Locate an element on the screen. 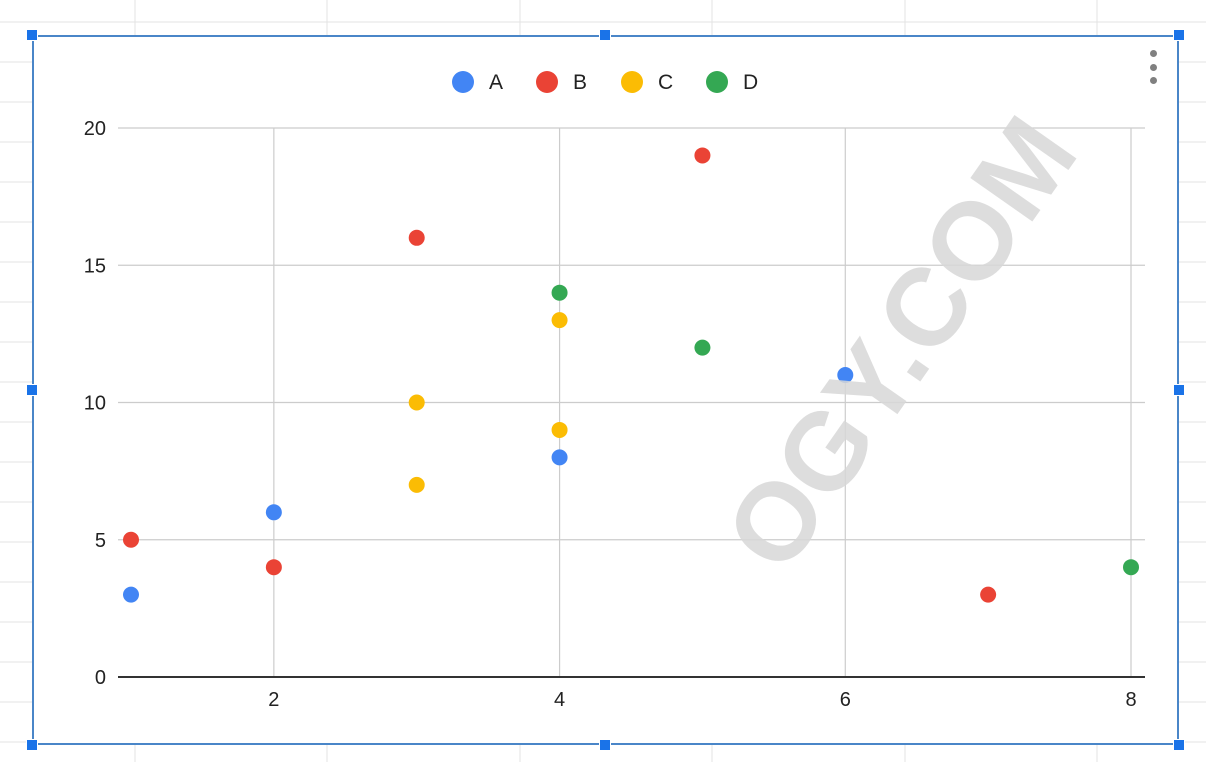  x-tick-label: 2 is located at coordinates (273, 700).